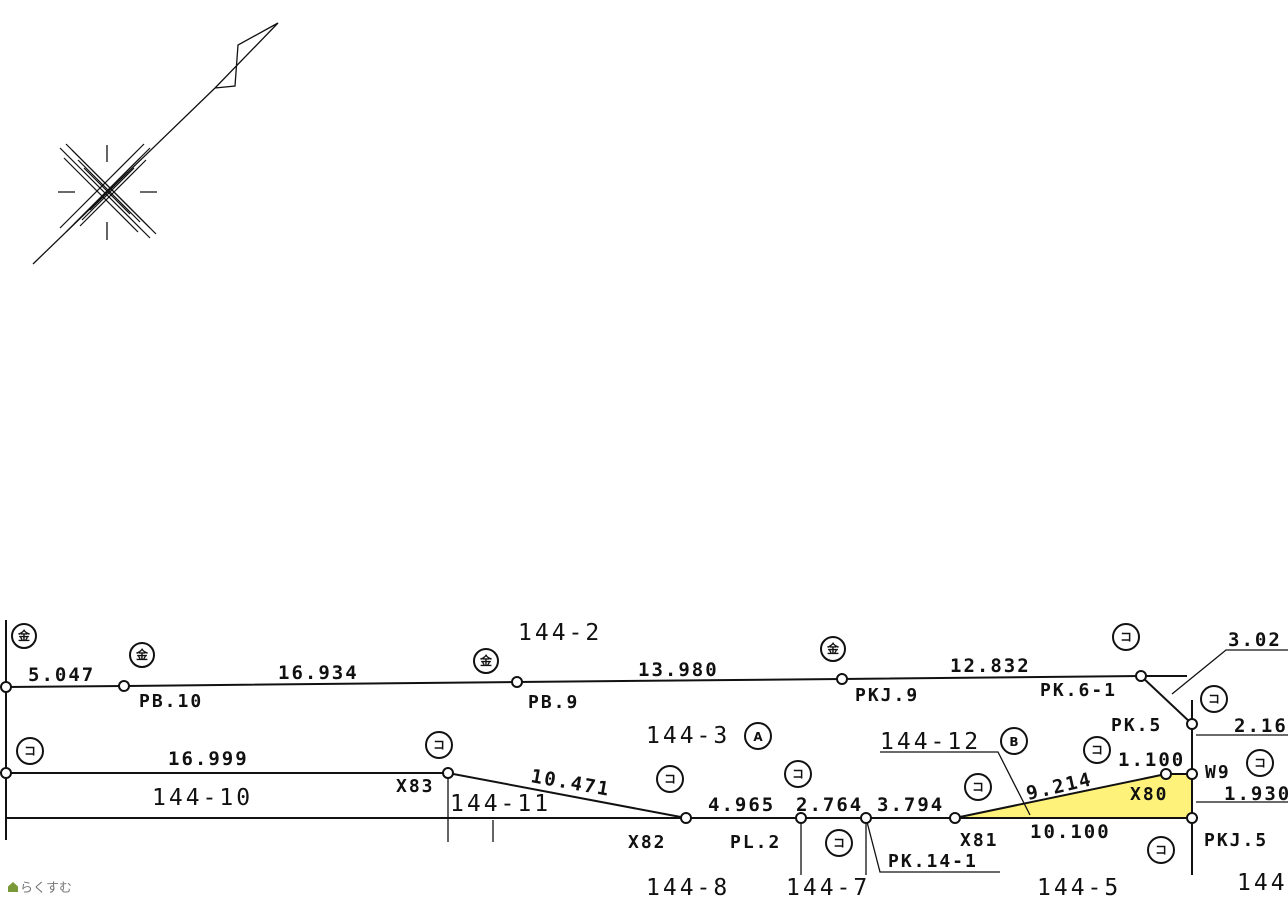 This screenshot has width=1288, height=897. Describe the element at coordinates (318, 673) in the screenshot. I see `svg-text: 16.934` at that location.